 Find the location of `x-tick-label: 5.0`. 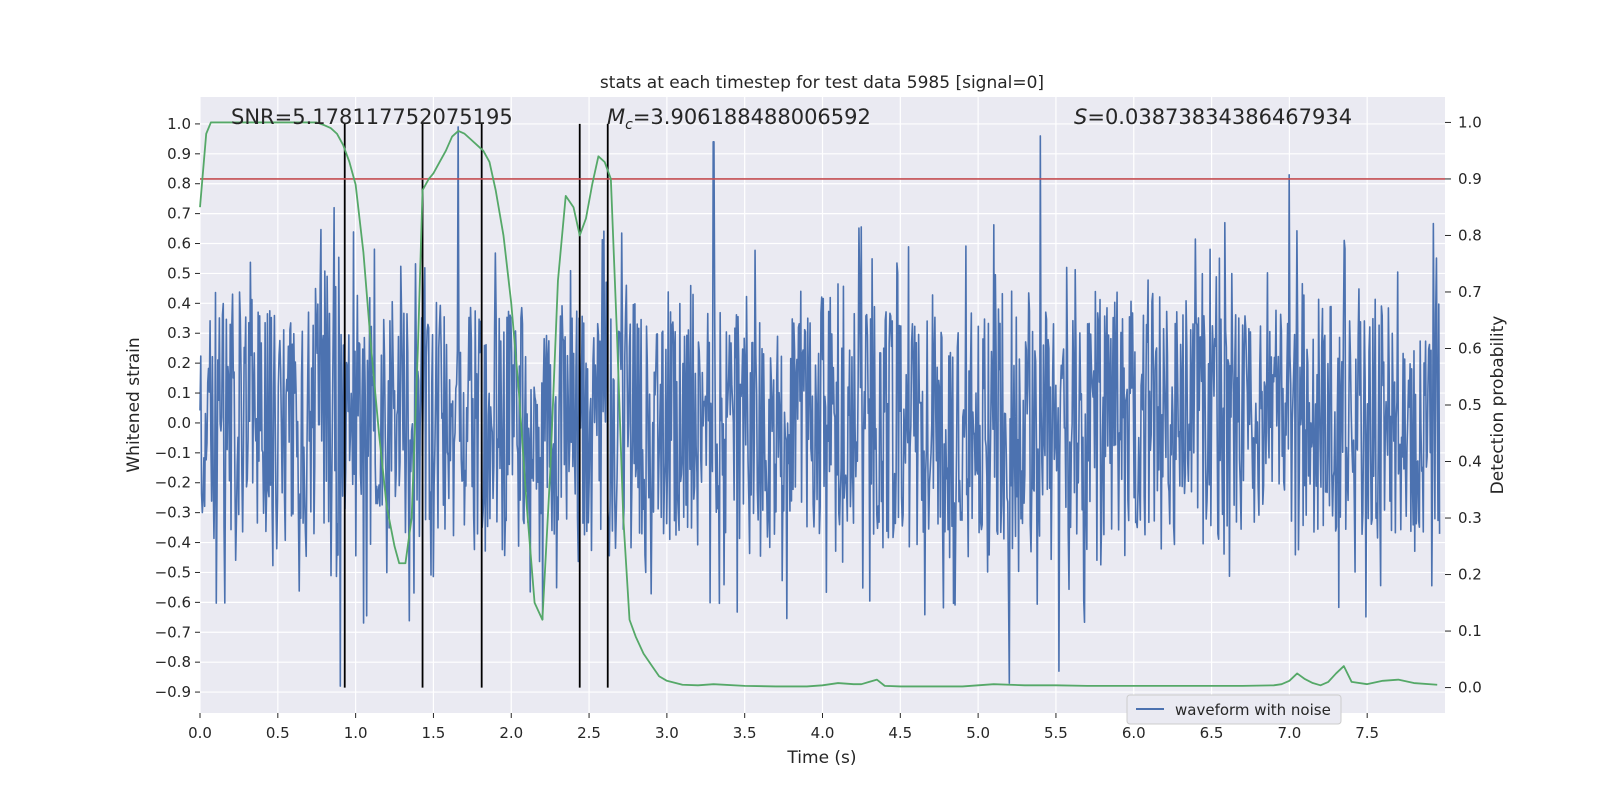

x-tick-label: 5.0 is located at coordinates (978, 733).